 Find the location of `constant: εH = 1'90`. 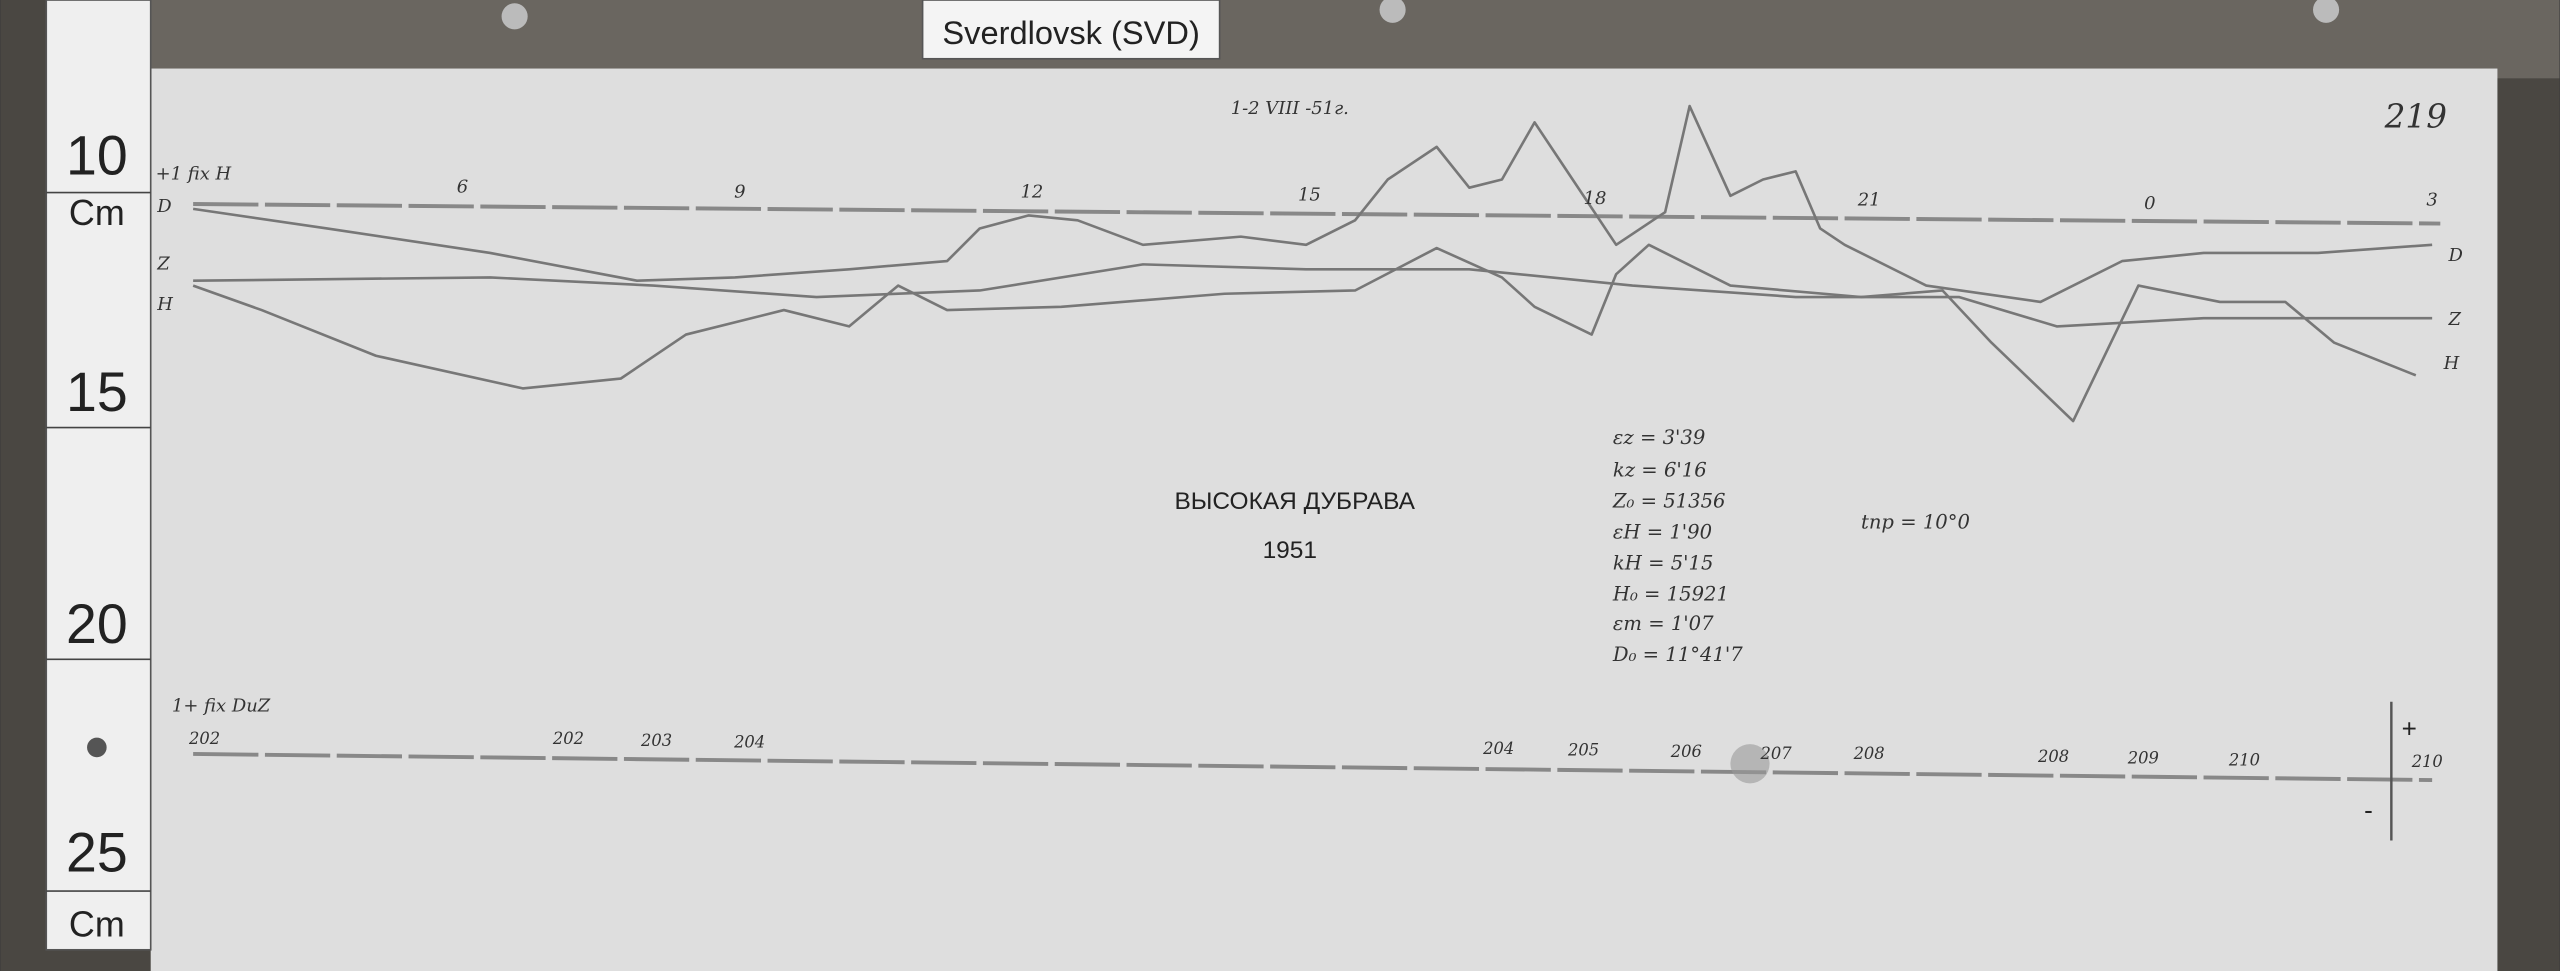

constant: εH = 1'90 is located at coordinates (1662, 532).